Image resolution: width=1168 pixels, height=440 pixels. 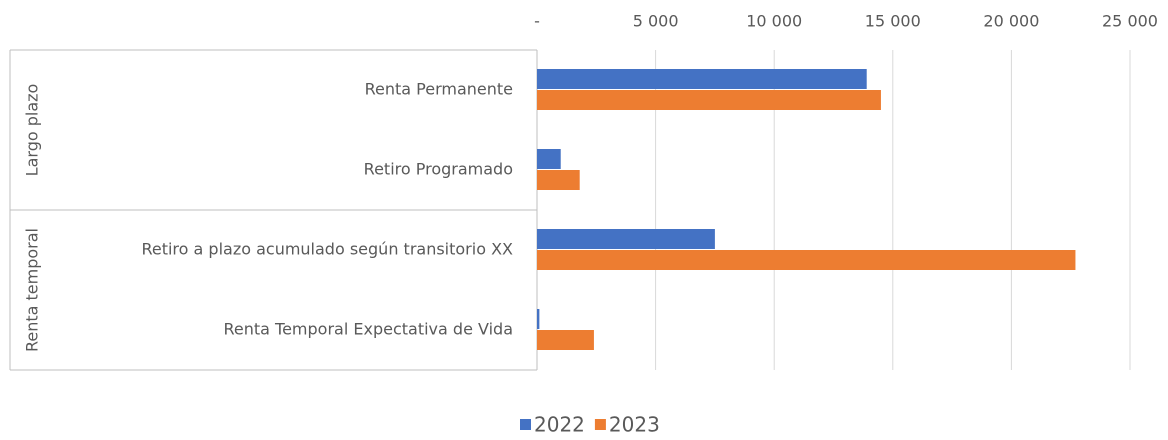 What do you see at coordinates (368, 329) in the screenshot?
I see `y-tick-label: Renta Temporal Expectativa de Vida` at bounding box center [368, 329].